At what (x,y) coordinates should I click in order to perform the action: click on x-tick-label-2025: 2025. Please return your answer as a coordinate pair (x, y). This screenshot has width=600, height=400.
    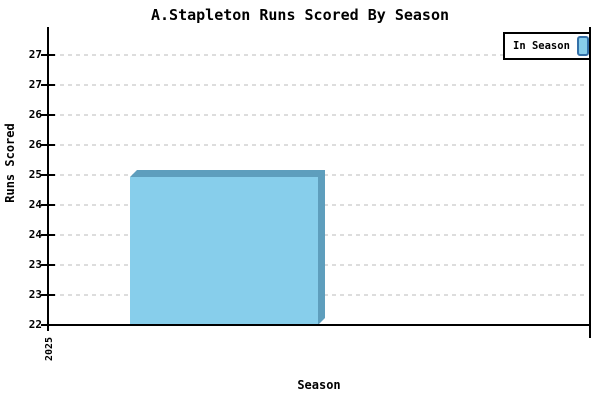
    Looking at the image, I should click on (49, 349).